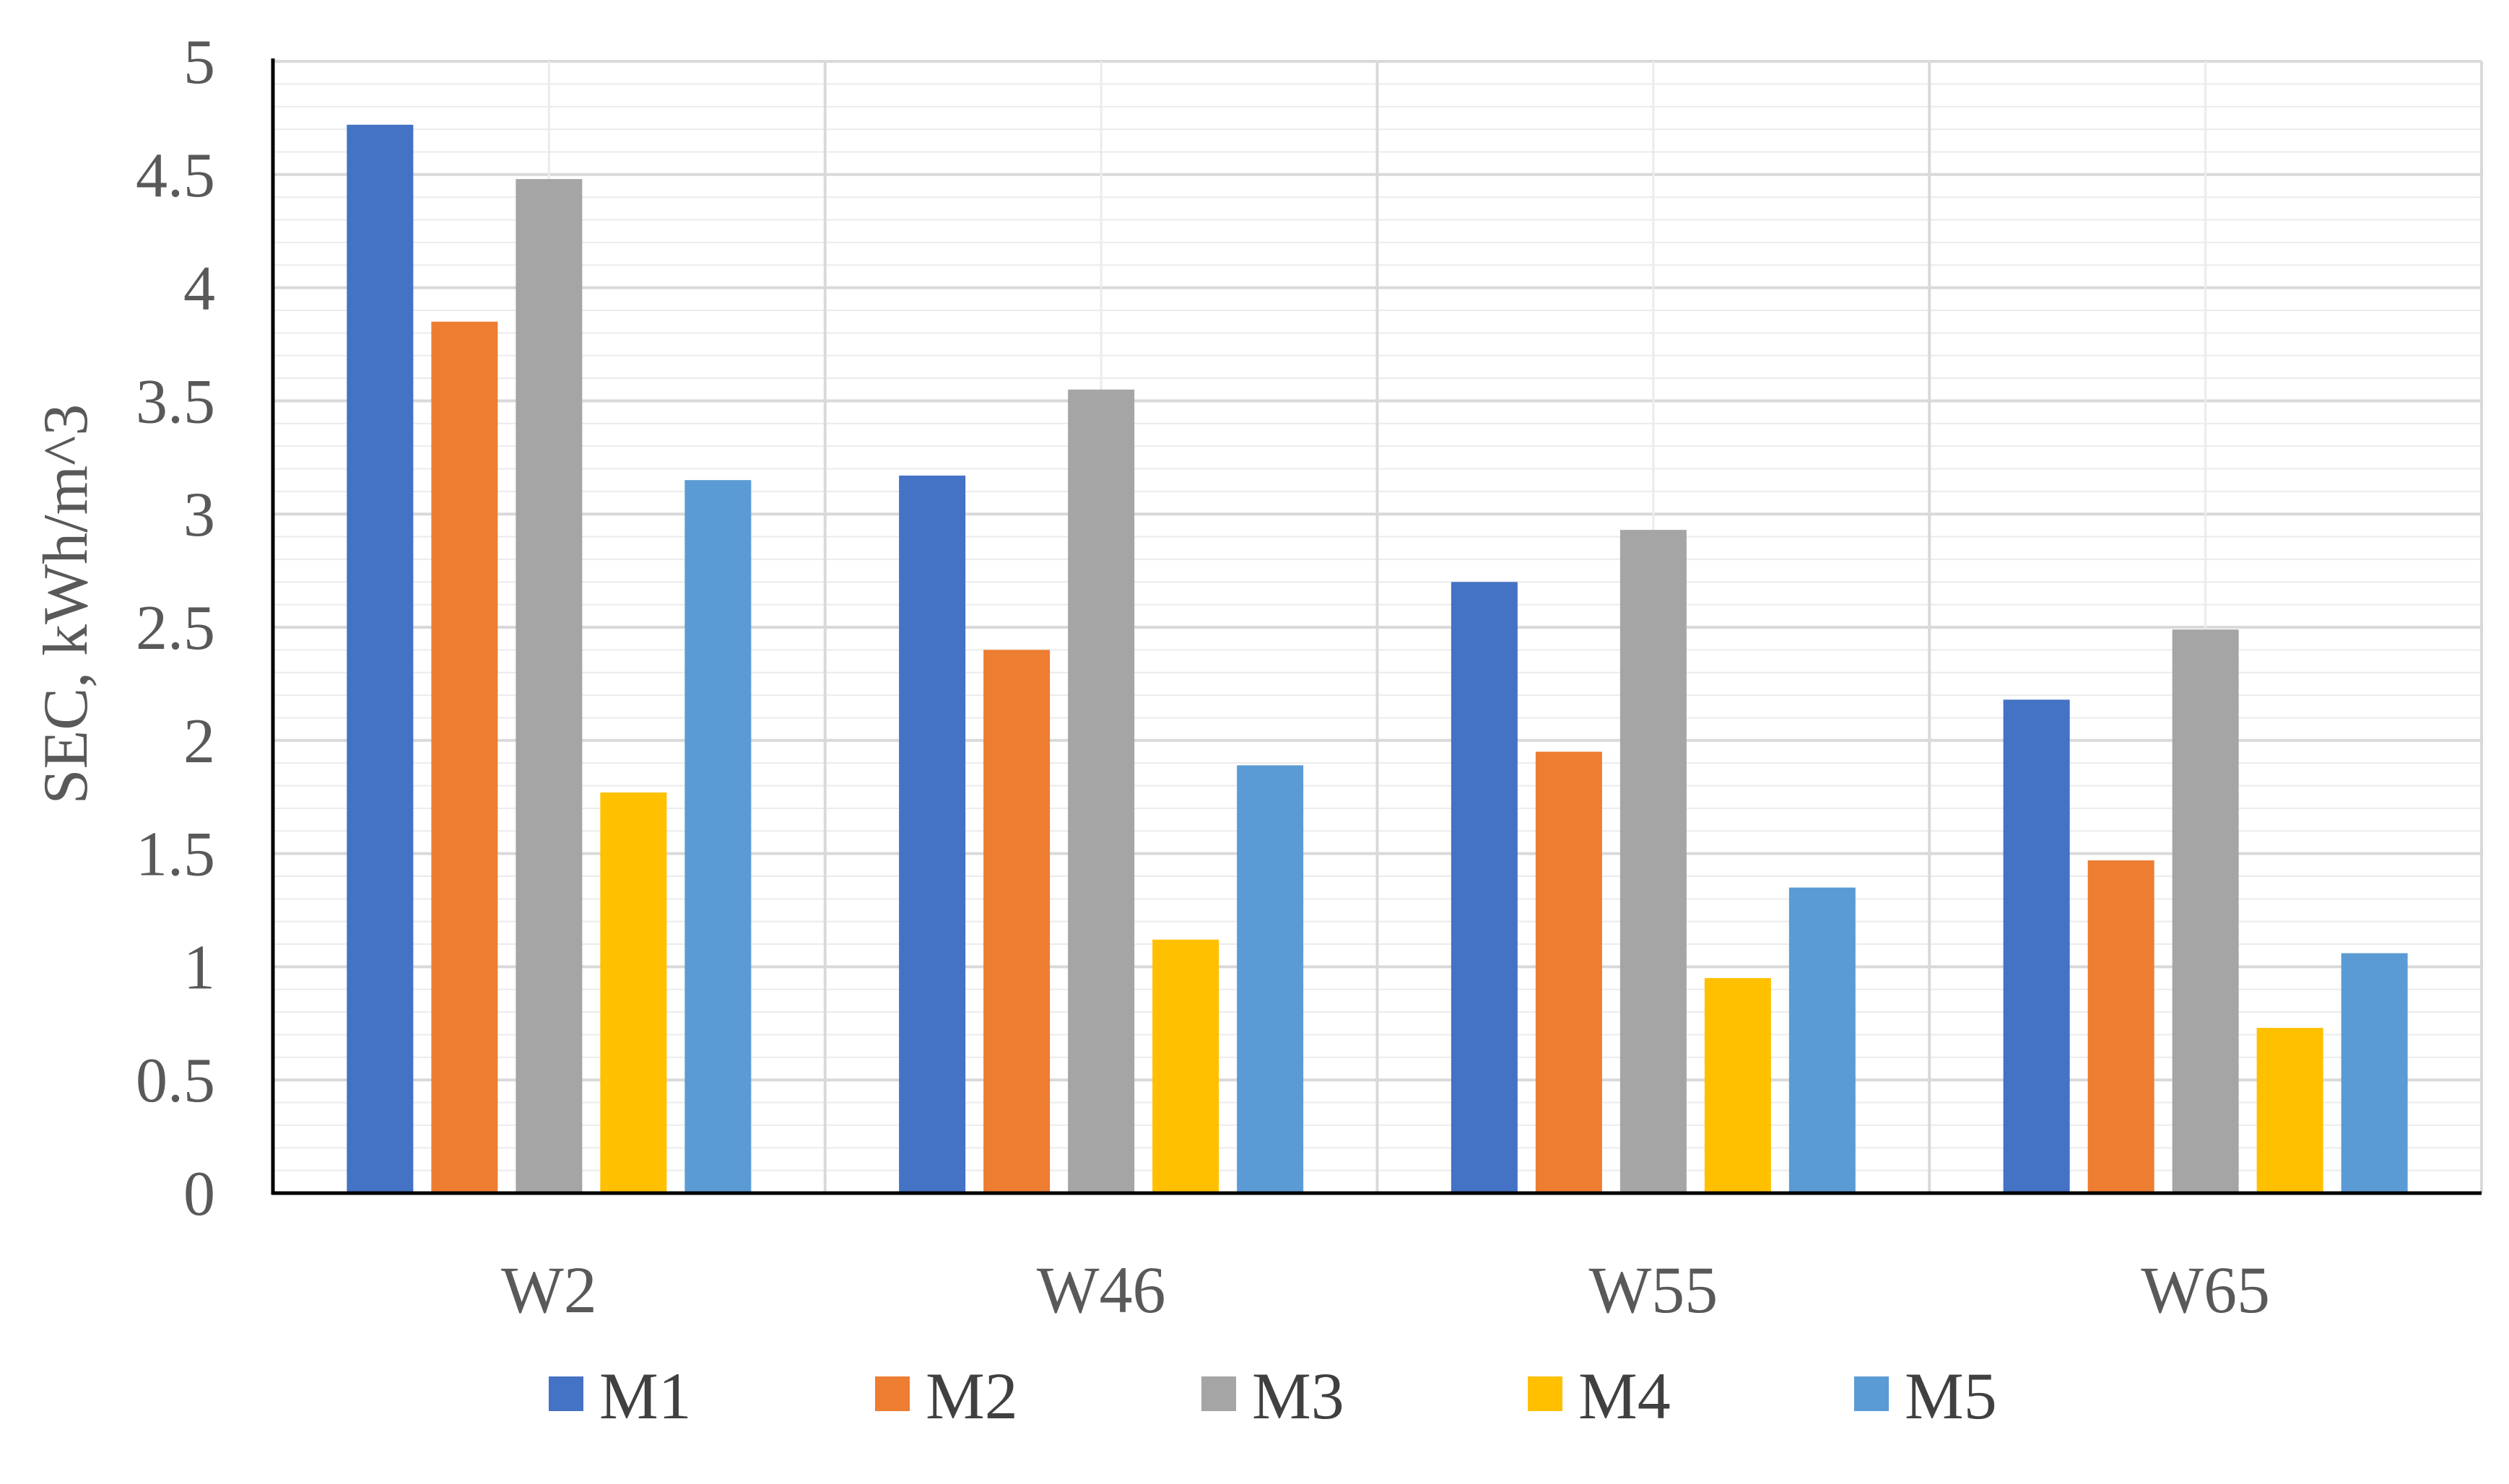 Image resolution: width=2509 pixels, height=1484 pixels. What do you see at coordinates (1951, 1396) in the screenshot?
I see `legend-label: M5` at bounding box center [1951, 1396].